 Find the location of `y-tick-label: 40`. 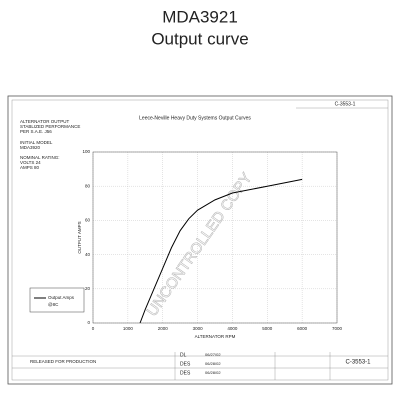

y-tick-label: 40 is located at coordinates (88, 254).